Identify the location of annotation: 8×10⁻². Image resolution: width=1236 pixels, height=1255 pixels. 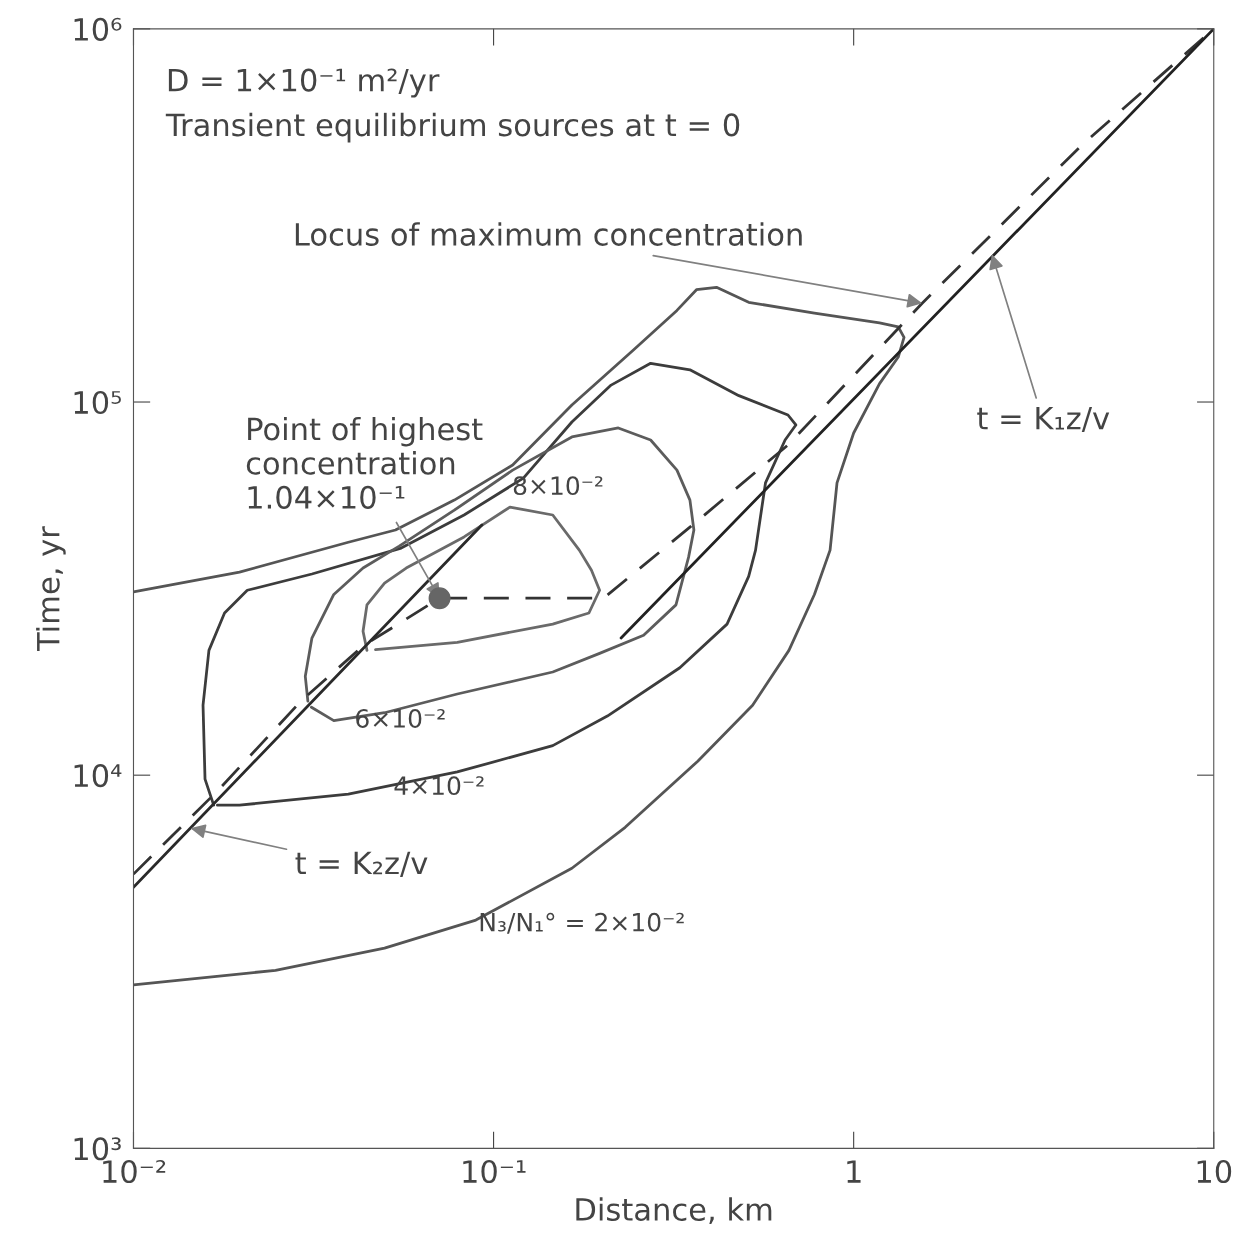
(558, 486).